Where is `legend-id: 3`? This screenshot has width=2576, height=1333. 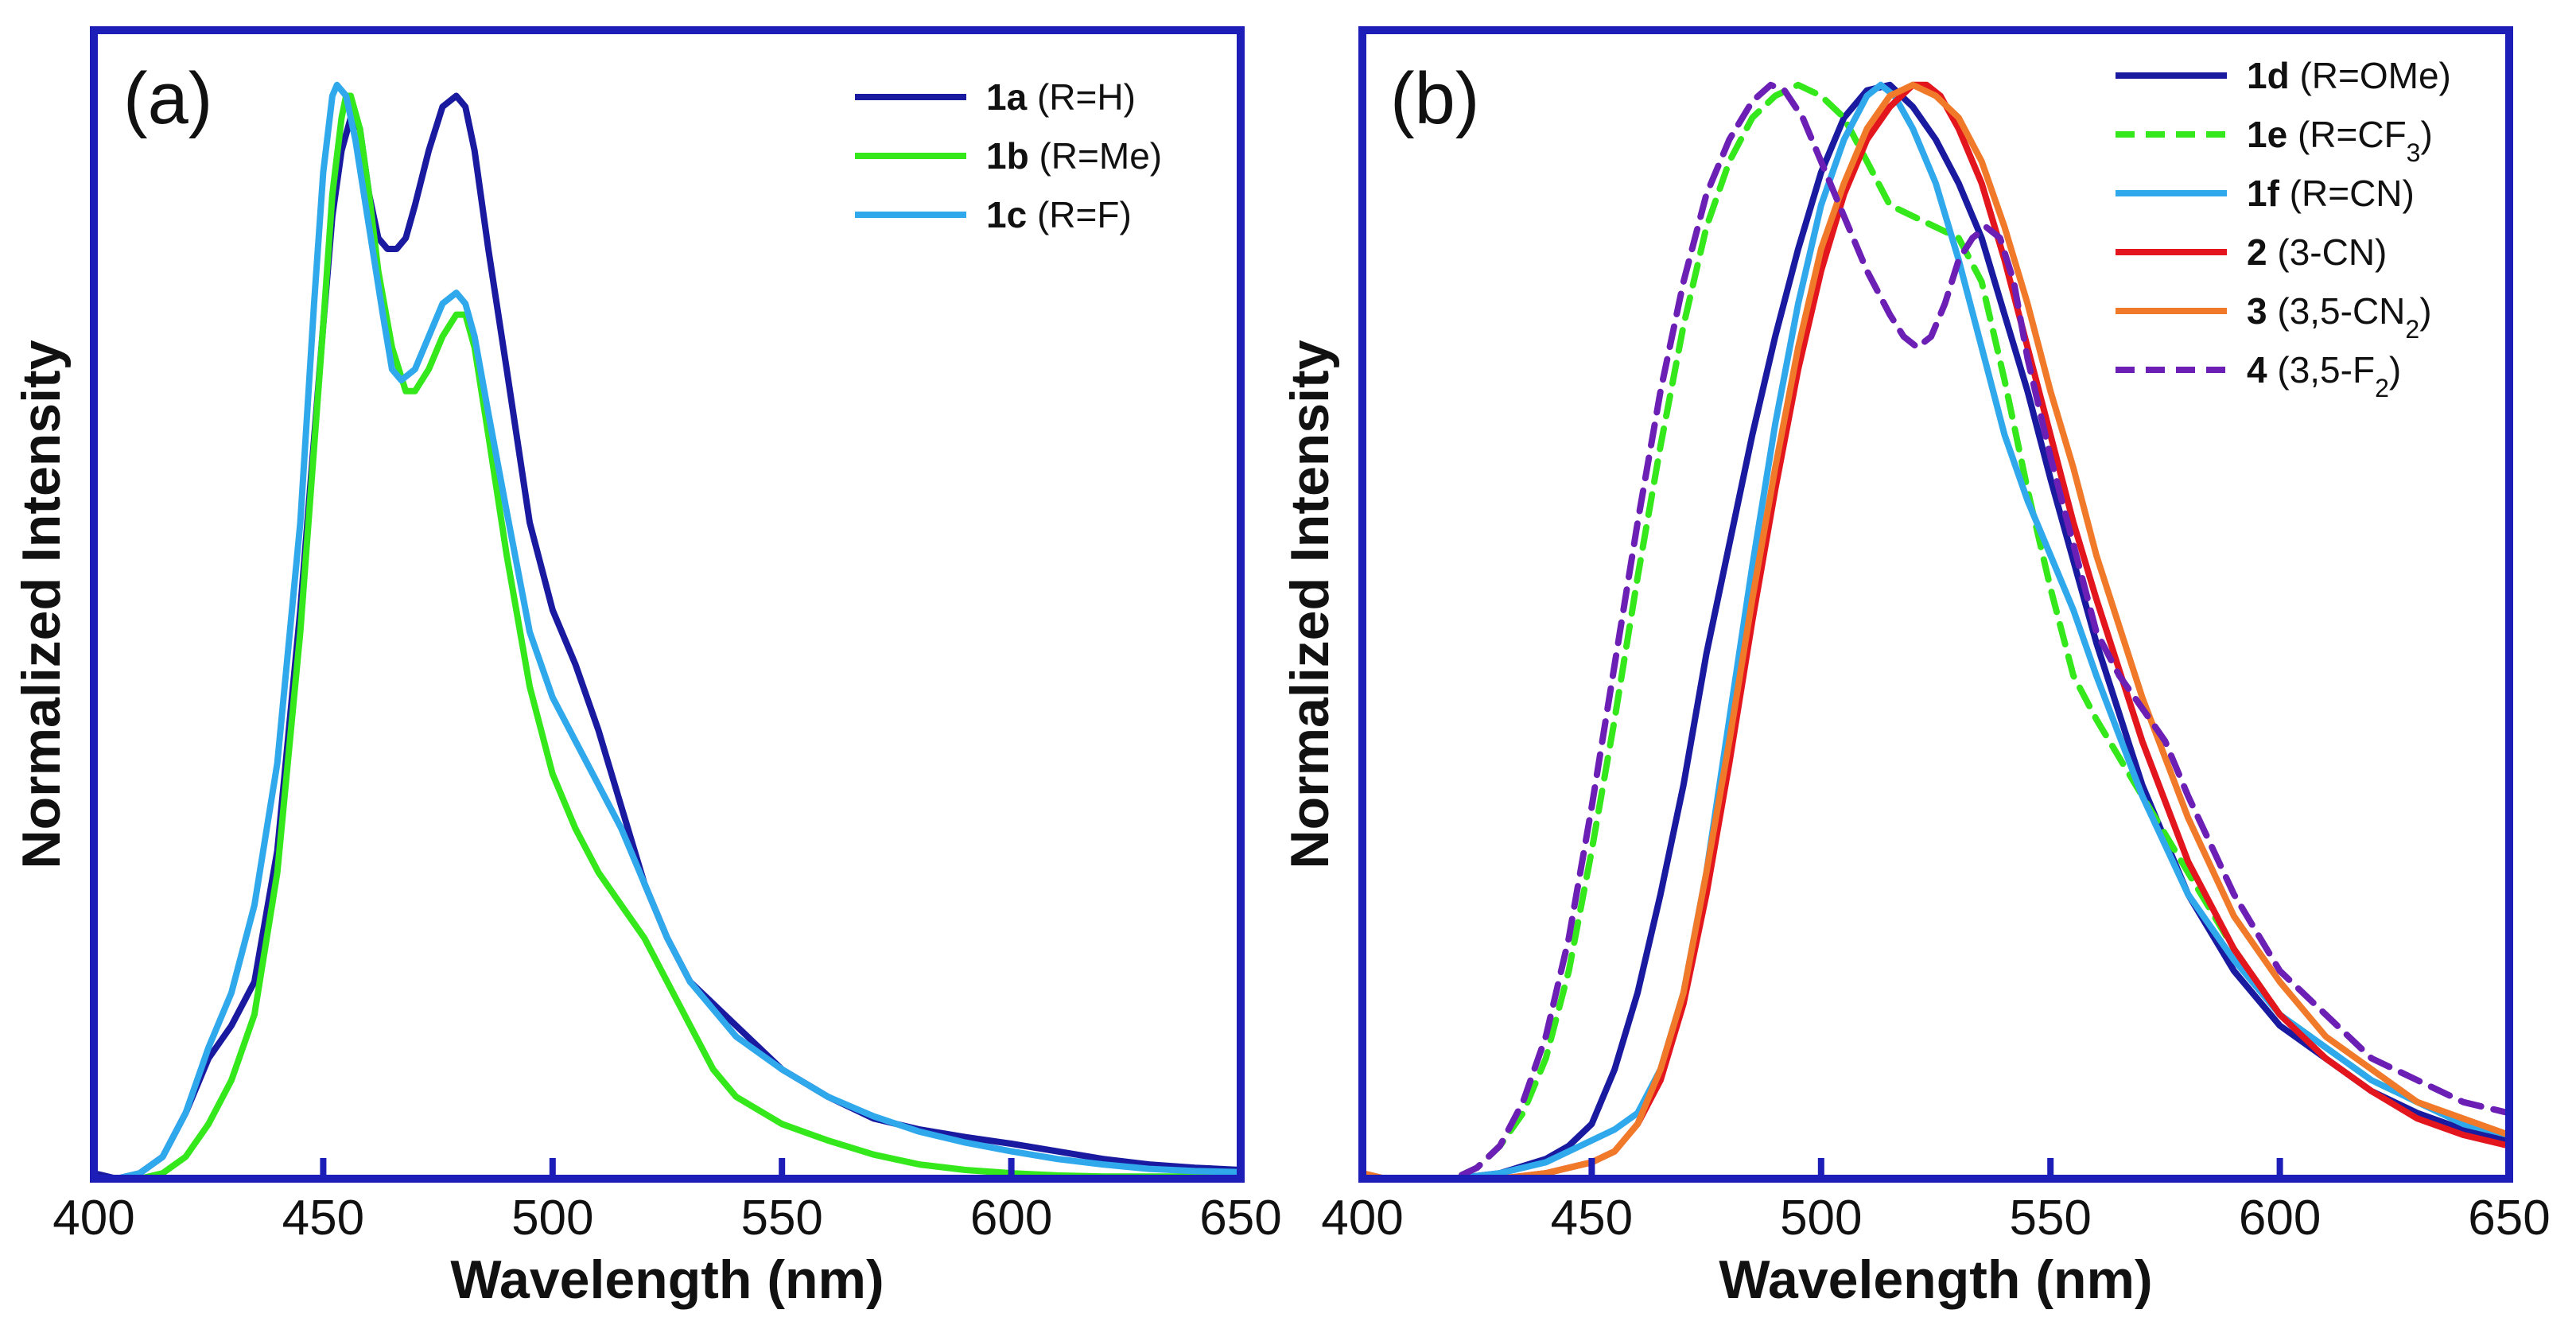 legend-id: 3 is located at coordinates (2257, 311).